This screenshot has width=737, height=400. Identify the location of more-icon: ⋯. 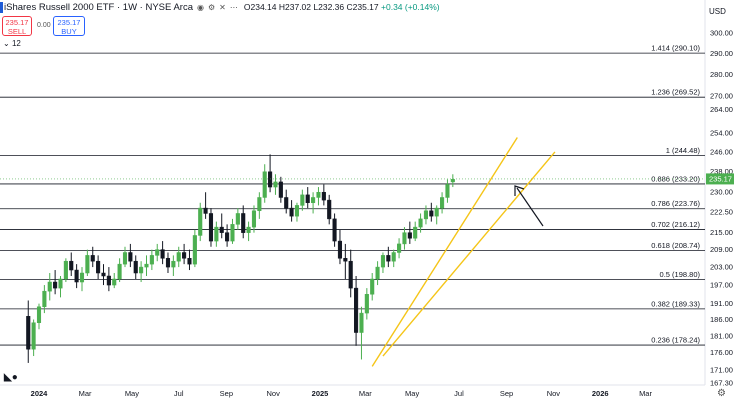
(233, 7).